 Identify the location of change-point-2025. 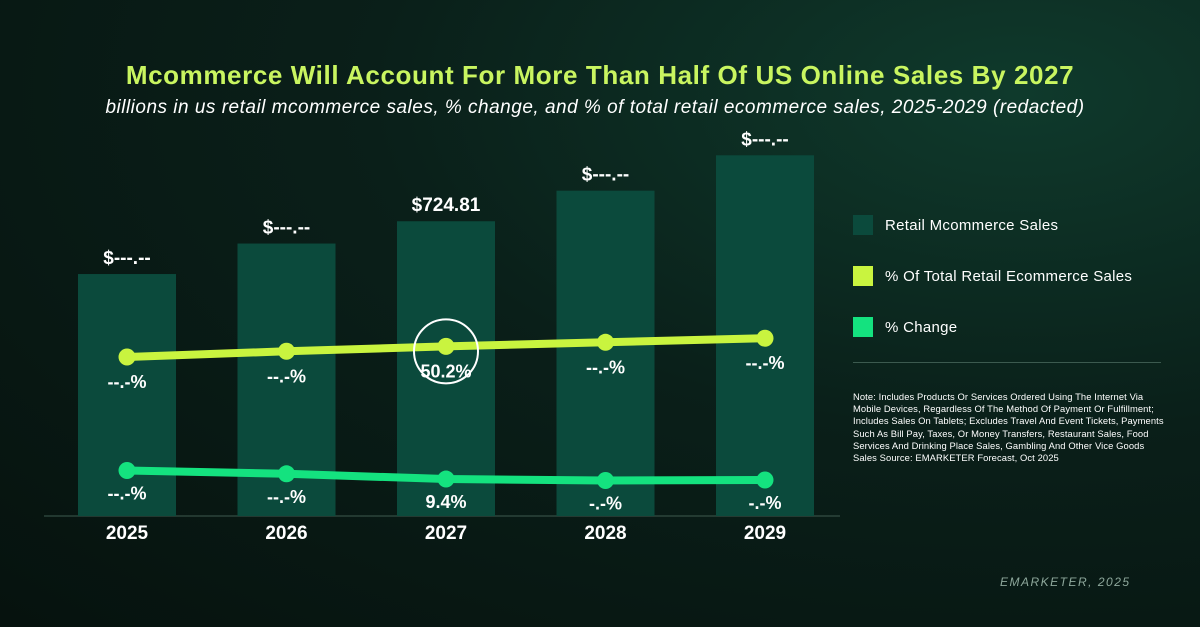
(127, 470).